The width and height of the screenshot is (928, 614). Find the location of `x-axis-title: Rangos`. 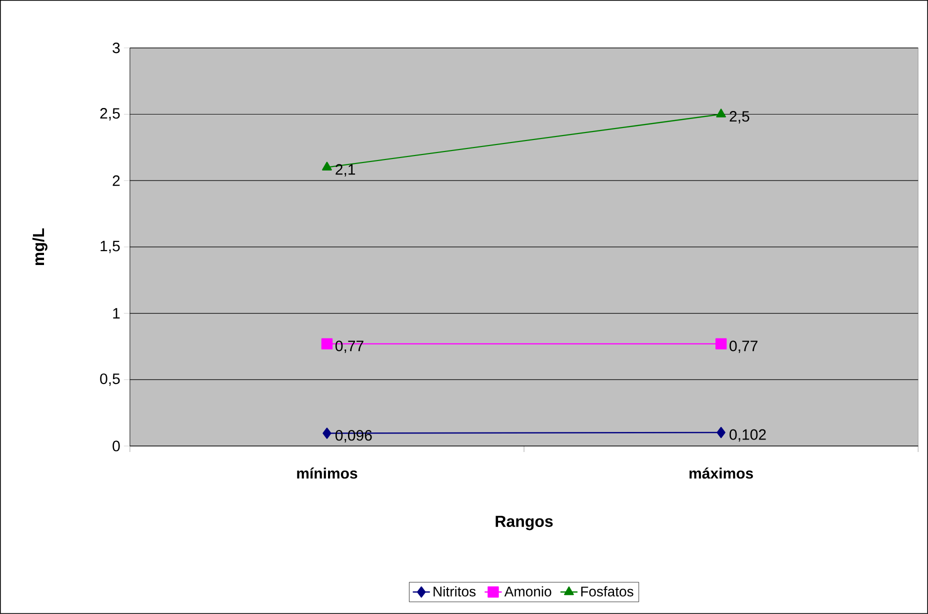

x-axis-title: Rangos is located at coordinates (524, 523).